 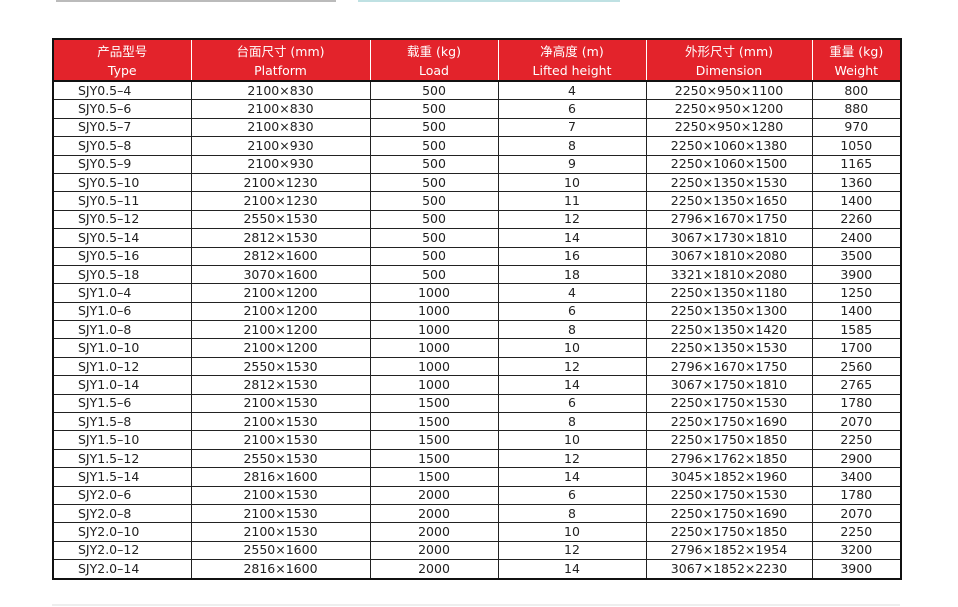 What do you see at coordinates (856, 330) in the screenshot?
I see `table-cell: 1585` at bounding box center [856, 330].